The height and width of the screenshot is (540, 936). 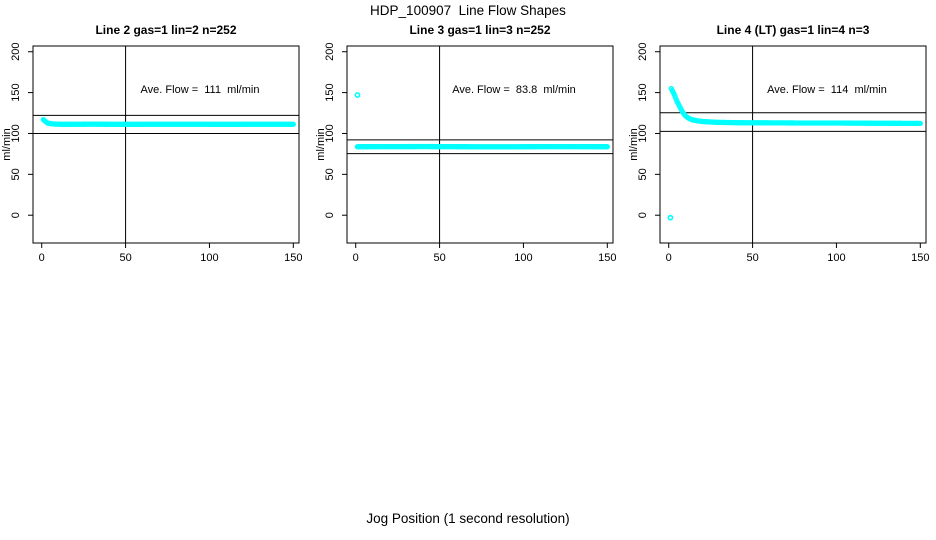 What do you see at coordinates (166, 30) in the screenshot?
I see `panel-title: Line 2 gas=1 lin=2 n=252` at bounding box center [166, 30].